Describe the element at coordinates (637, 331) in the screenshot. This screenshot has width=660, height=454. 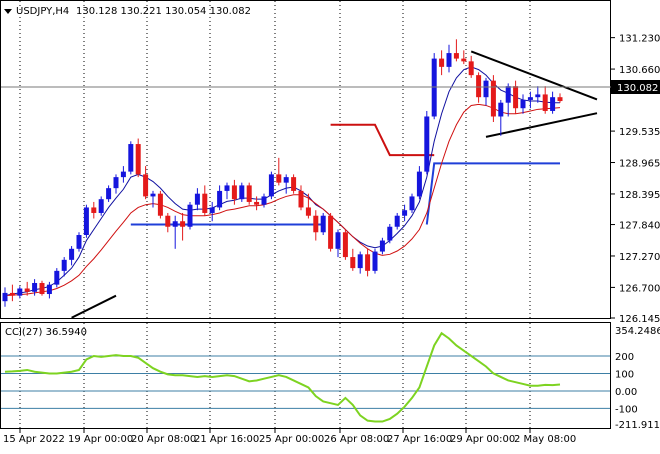
I see `cci-tick-label: 354.2486` at that location.